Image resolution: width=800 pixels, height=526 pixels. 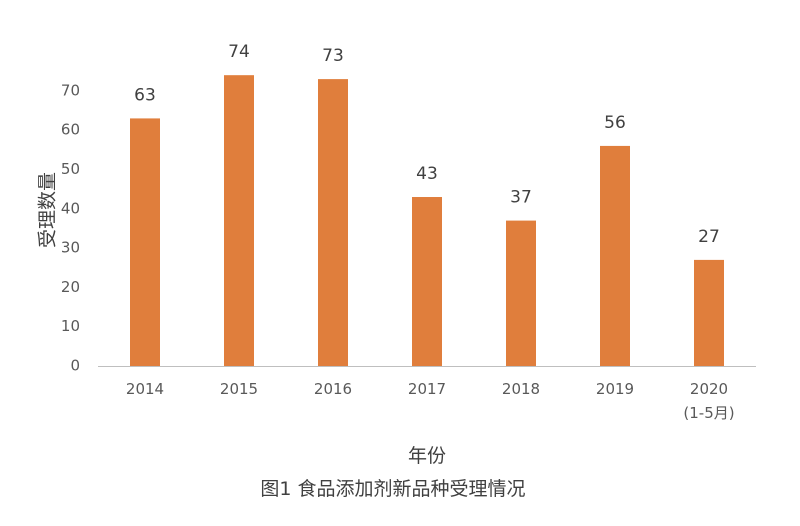 What do you see at coordinates (145, 95) in the screenshot?
I see `data-label: 63` at bounding box center [145, 95].